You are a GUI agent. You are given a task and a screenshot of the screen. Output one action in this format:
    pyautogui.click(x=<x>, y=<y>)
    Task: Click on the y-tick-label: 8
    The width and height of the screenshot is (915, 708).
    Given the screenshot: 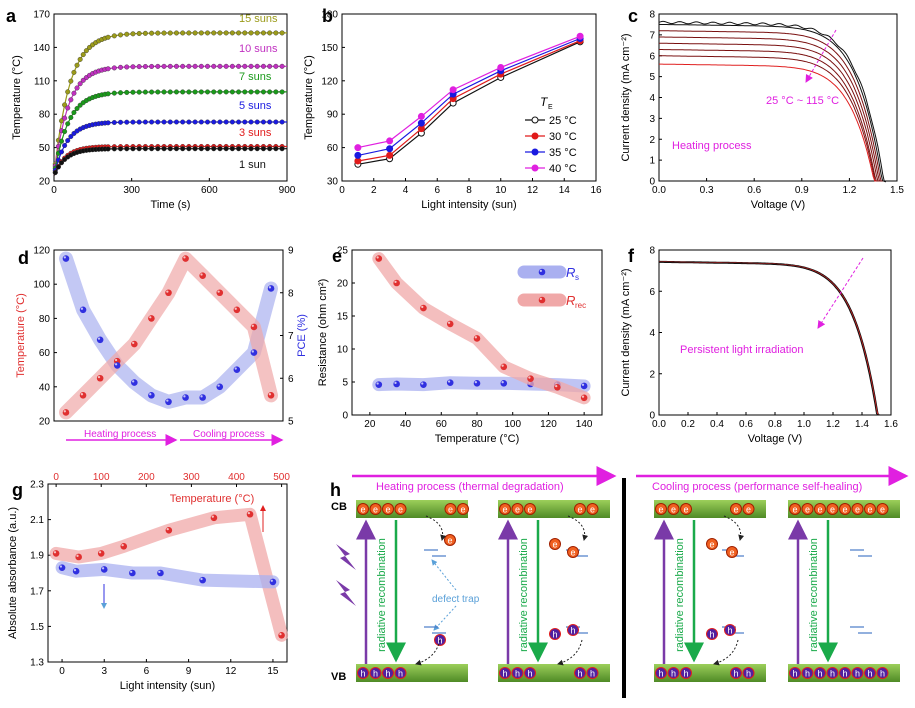 What is the action you would take?
    pyautogui.click(x=652, y=251)
    